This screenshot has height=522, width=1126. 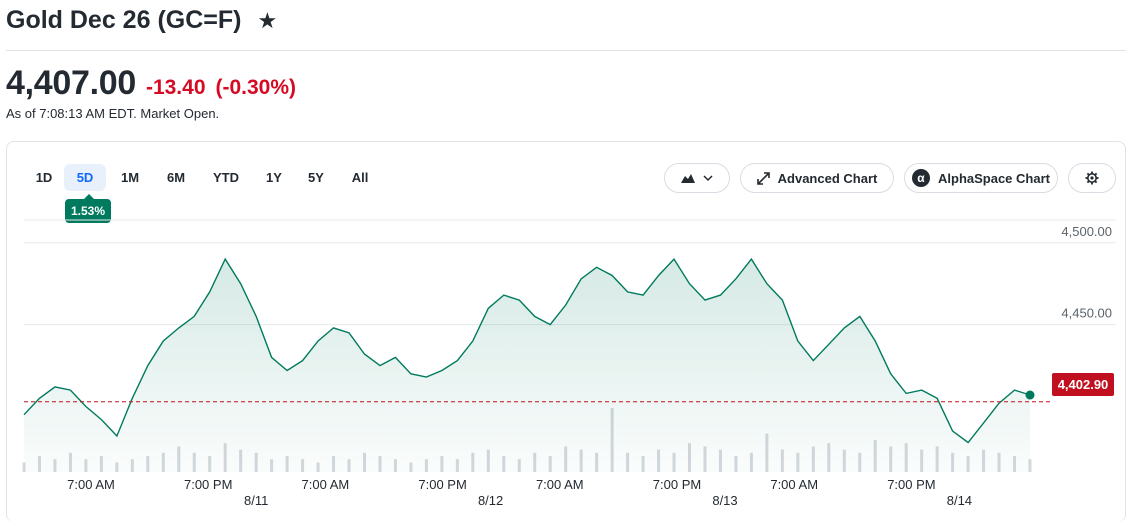 I want to click on range-1d: 1D, so click(x=44, y=177).